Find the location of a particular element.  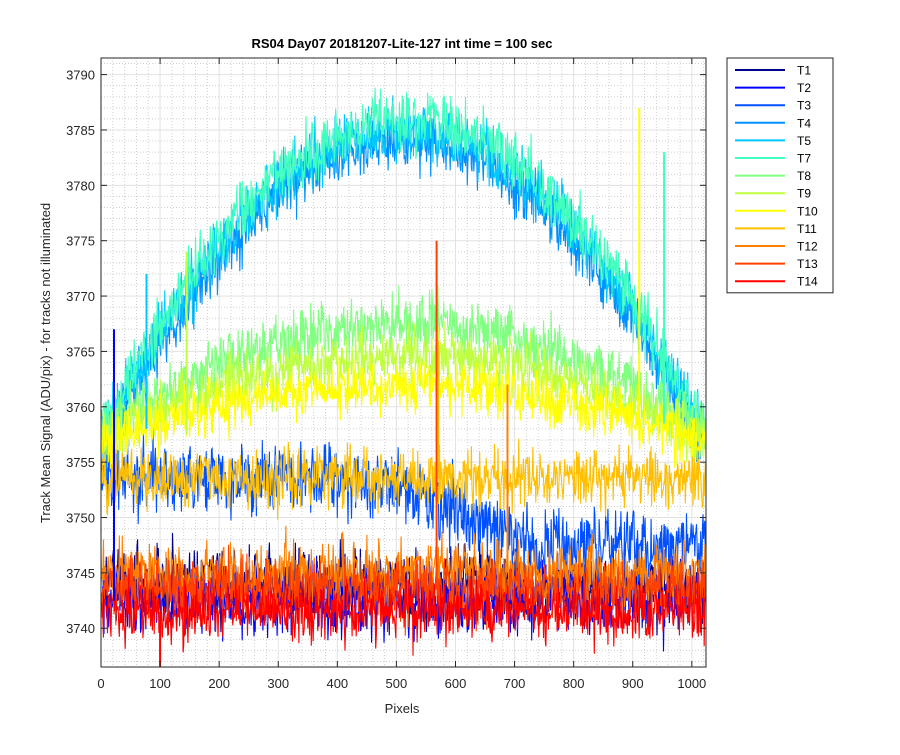

y-tick-label: 3785 is located at coordinates (80, 130).